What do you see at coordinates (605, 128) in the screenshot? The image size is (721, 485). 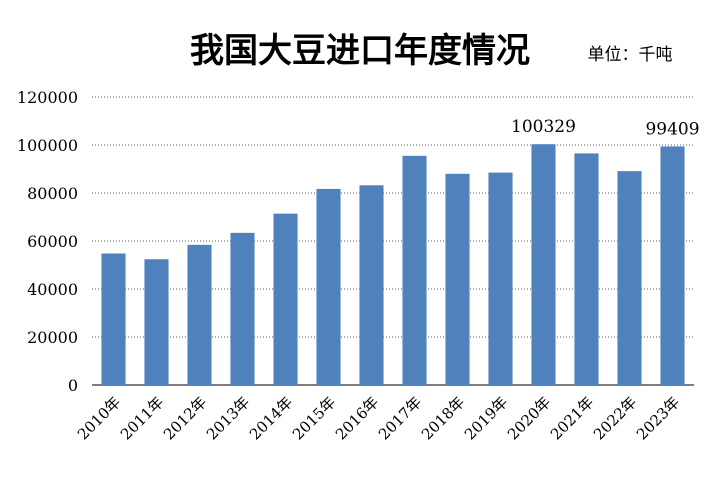 I see `data-labels: 100329 99409` at bounding box center [605, 128].